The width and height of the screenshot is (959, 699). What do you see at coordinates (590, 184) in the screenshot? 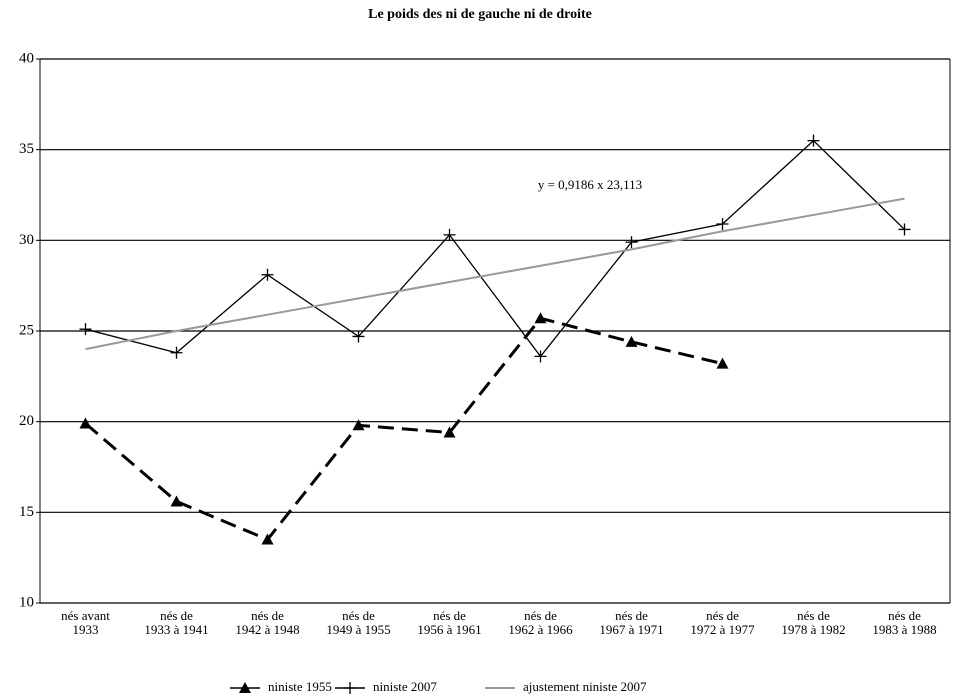
I see `annotation: y = 0,9186 x 23,113` at bounding box center [590, 184].